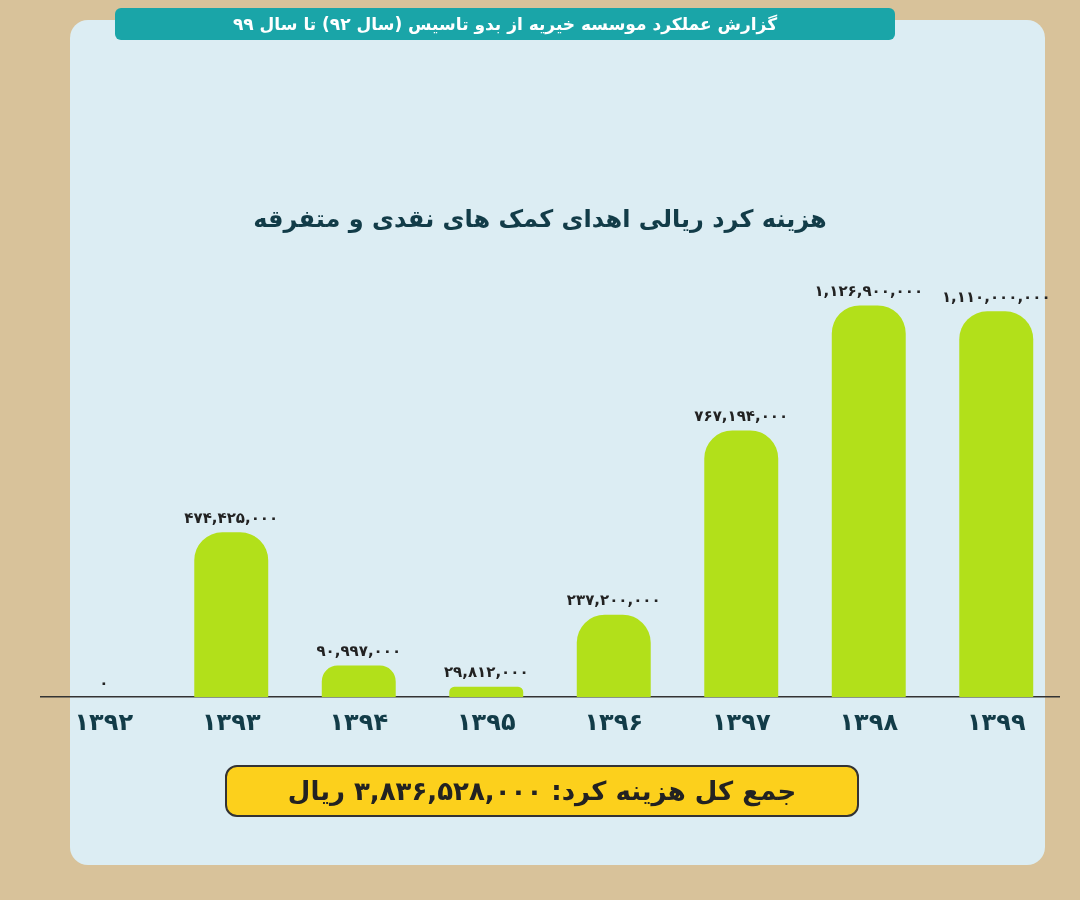  I want to click on data-label: ۱,۱۲۶,۹۰۰,۰۰۰, so click(869, 290).